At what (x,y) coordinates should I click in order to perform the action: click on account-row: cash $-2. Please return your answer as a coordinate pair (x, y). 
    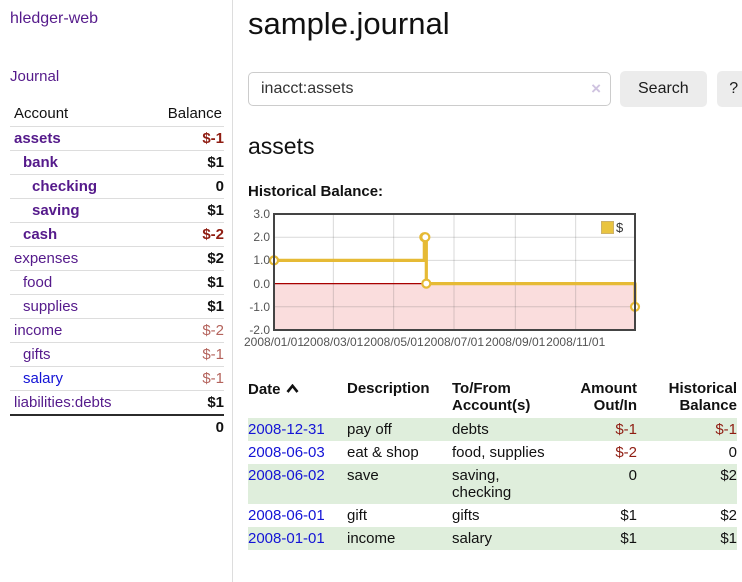
    Looking at the image, I should click on (117, 234).